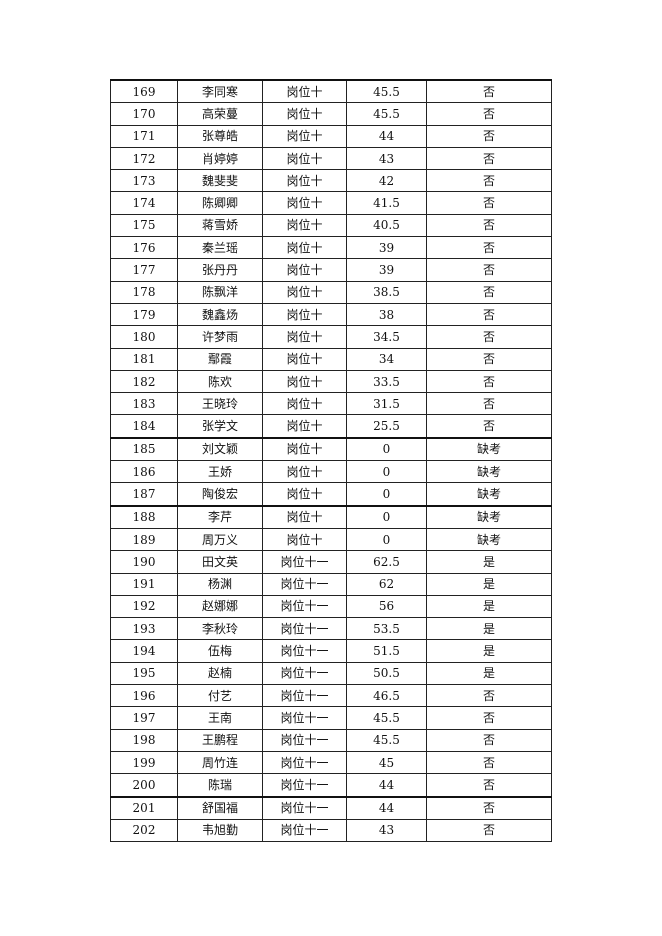 The width and height of the screenshot is (662, 936). Describe the element at coordinates (144, 494) in the screenshot. I see `row-number-cell: 187` at that location.